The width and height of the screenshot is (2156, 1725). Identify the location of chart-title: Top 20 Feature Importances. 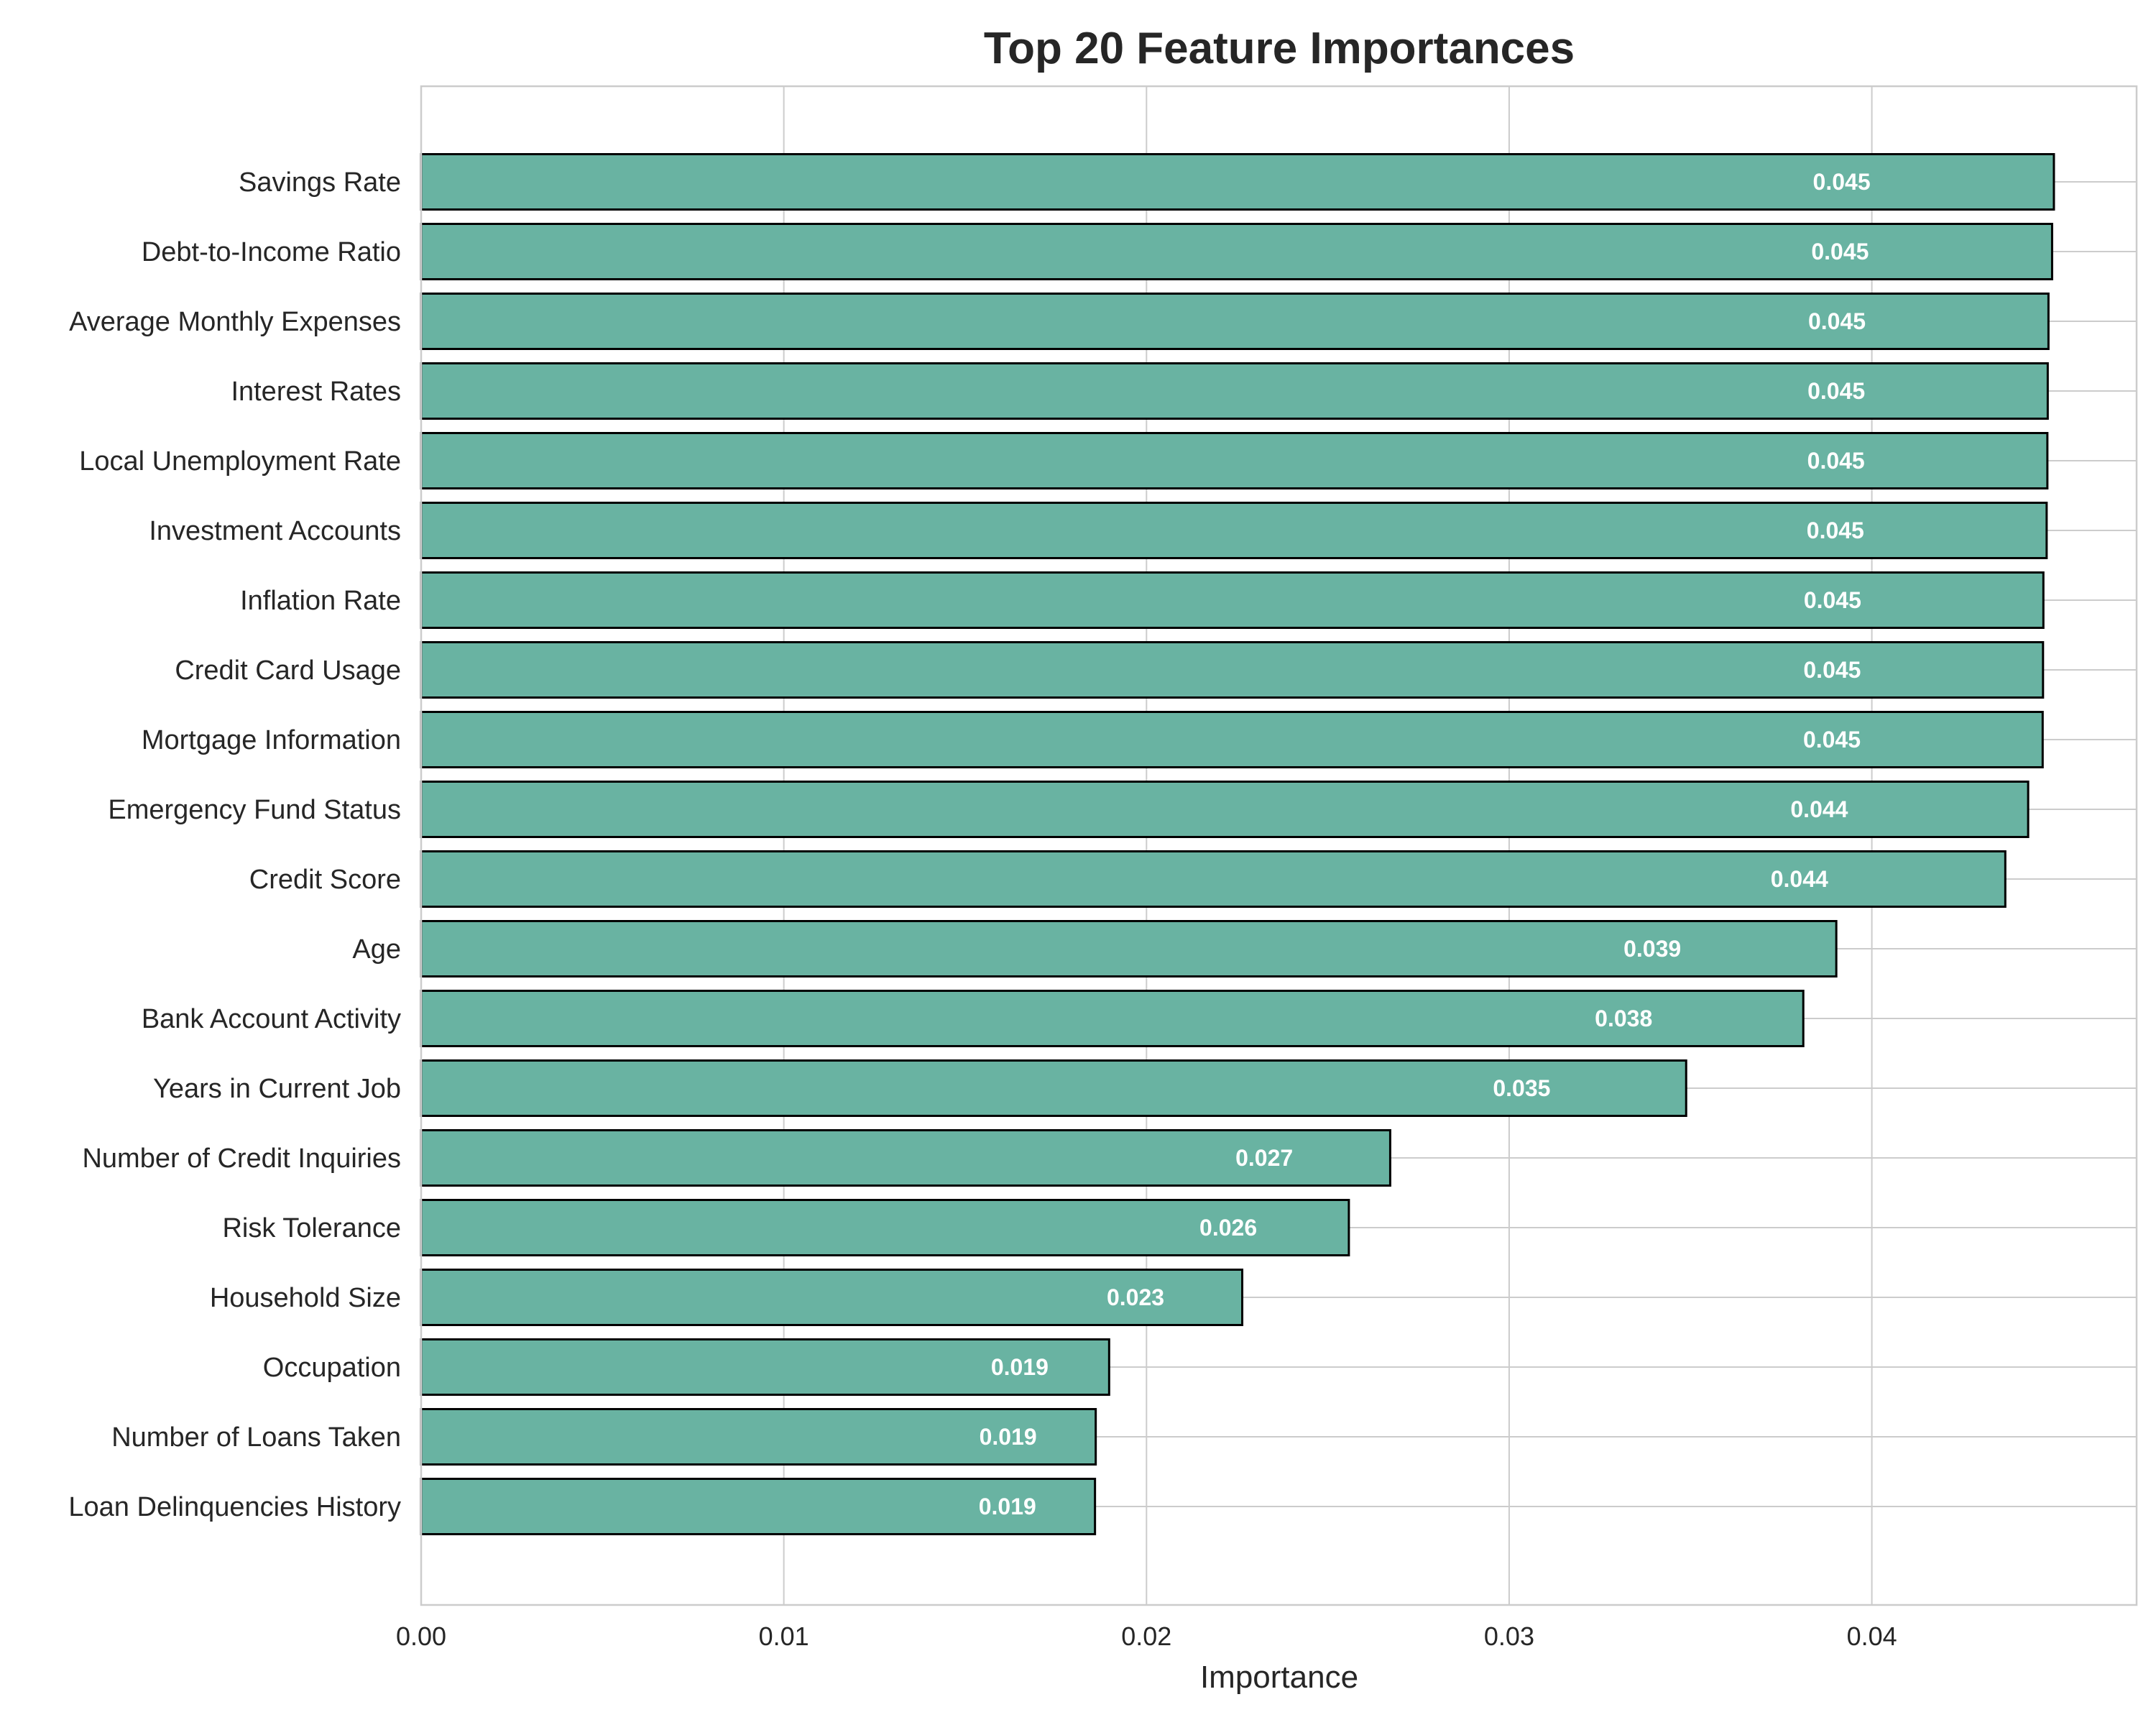
(1279, 48).